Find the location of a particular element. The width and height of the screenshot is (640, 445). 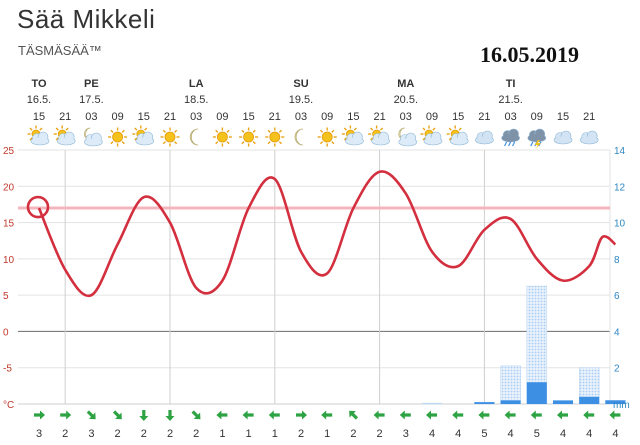

right-tick-label: 8 is located at coordinates (617, 260).